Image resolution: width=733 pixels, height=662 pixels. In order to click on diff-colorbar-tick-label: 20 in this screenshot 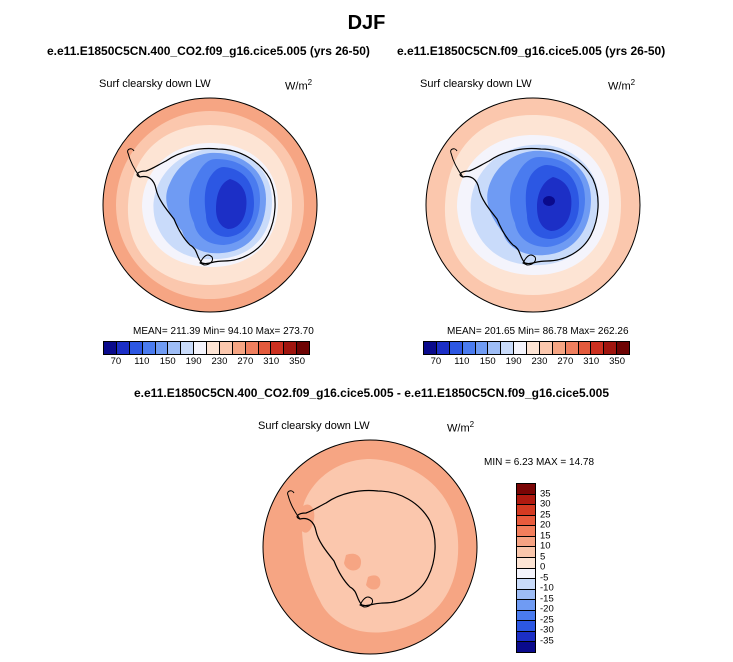, I will do `click(545, 525)`.